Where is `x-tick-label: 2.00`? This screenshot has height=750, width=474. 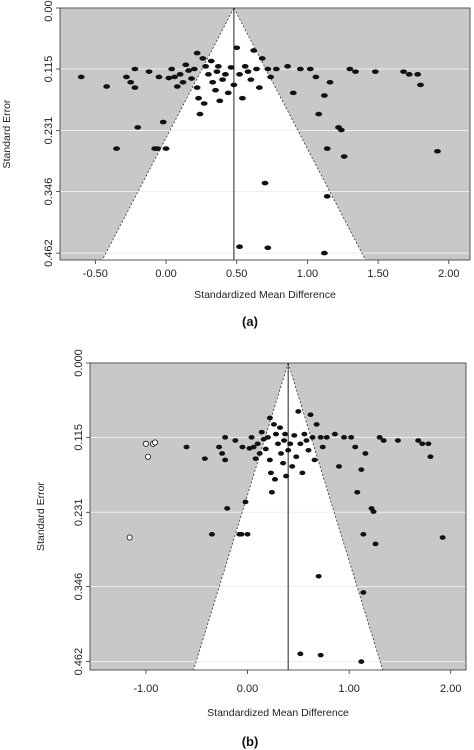
x-tick-label: 2.00 is located at coordinates (450, 689).